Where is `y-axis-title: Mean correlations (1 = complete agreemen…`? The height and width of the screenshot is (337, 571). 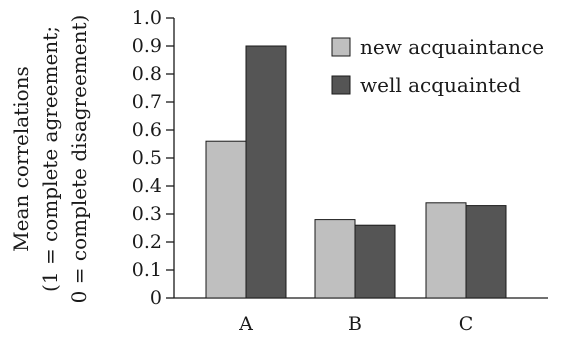 y-axis-title: Mean correlations (1 = complete agreemen… is located at coordinates (50, 159).